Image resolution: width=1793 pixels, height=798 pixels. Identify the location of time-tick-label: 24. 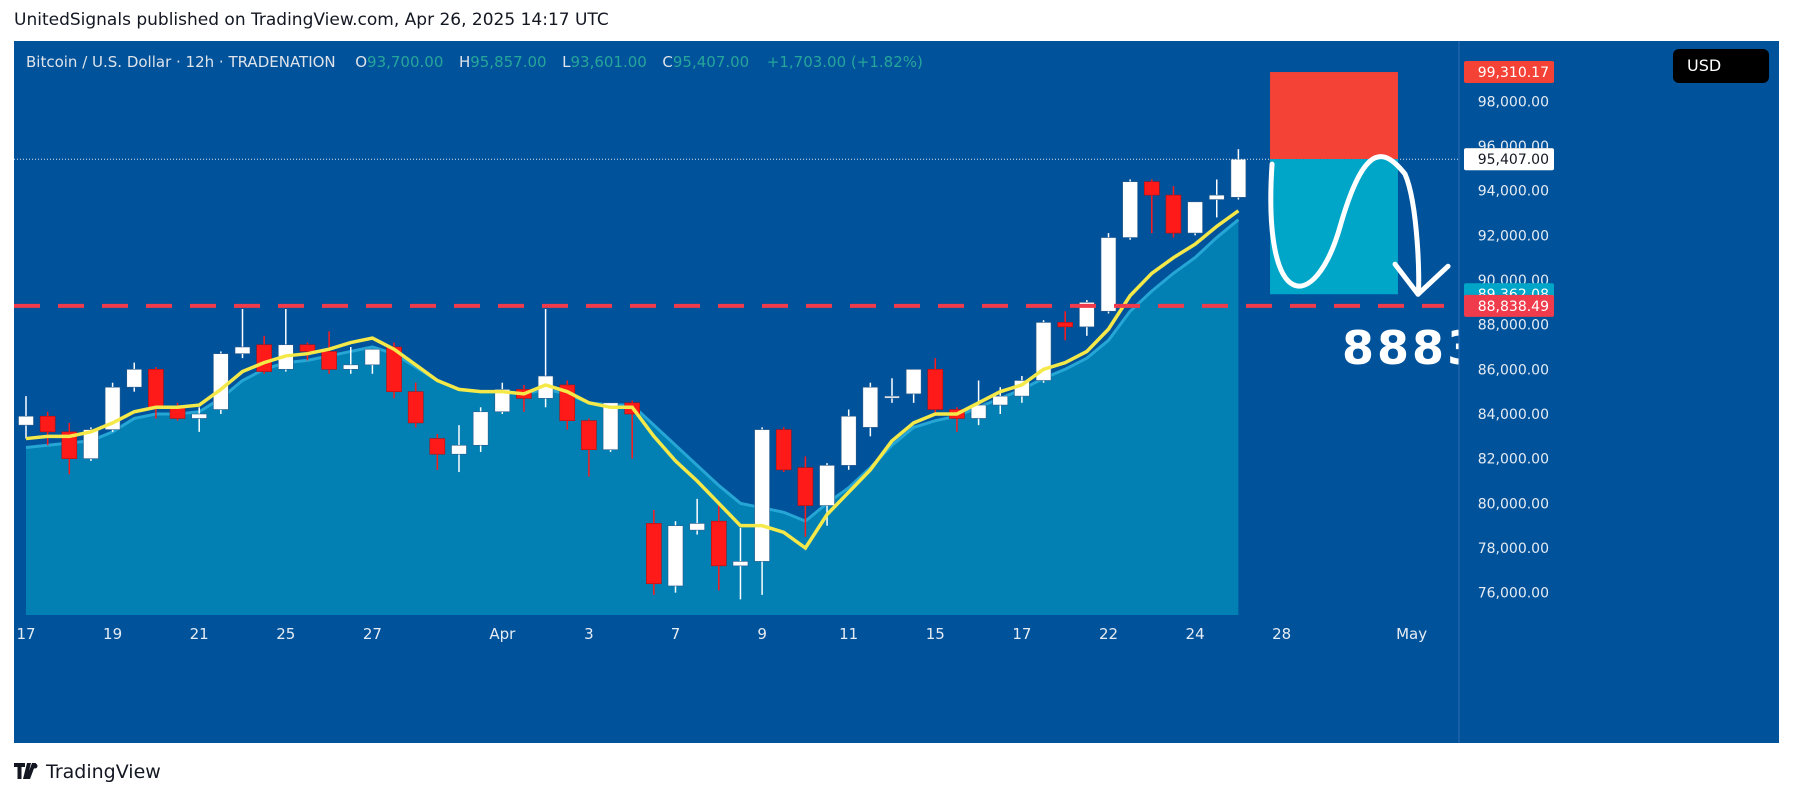
(1195, 634).